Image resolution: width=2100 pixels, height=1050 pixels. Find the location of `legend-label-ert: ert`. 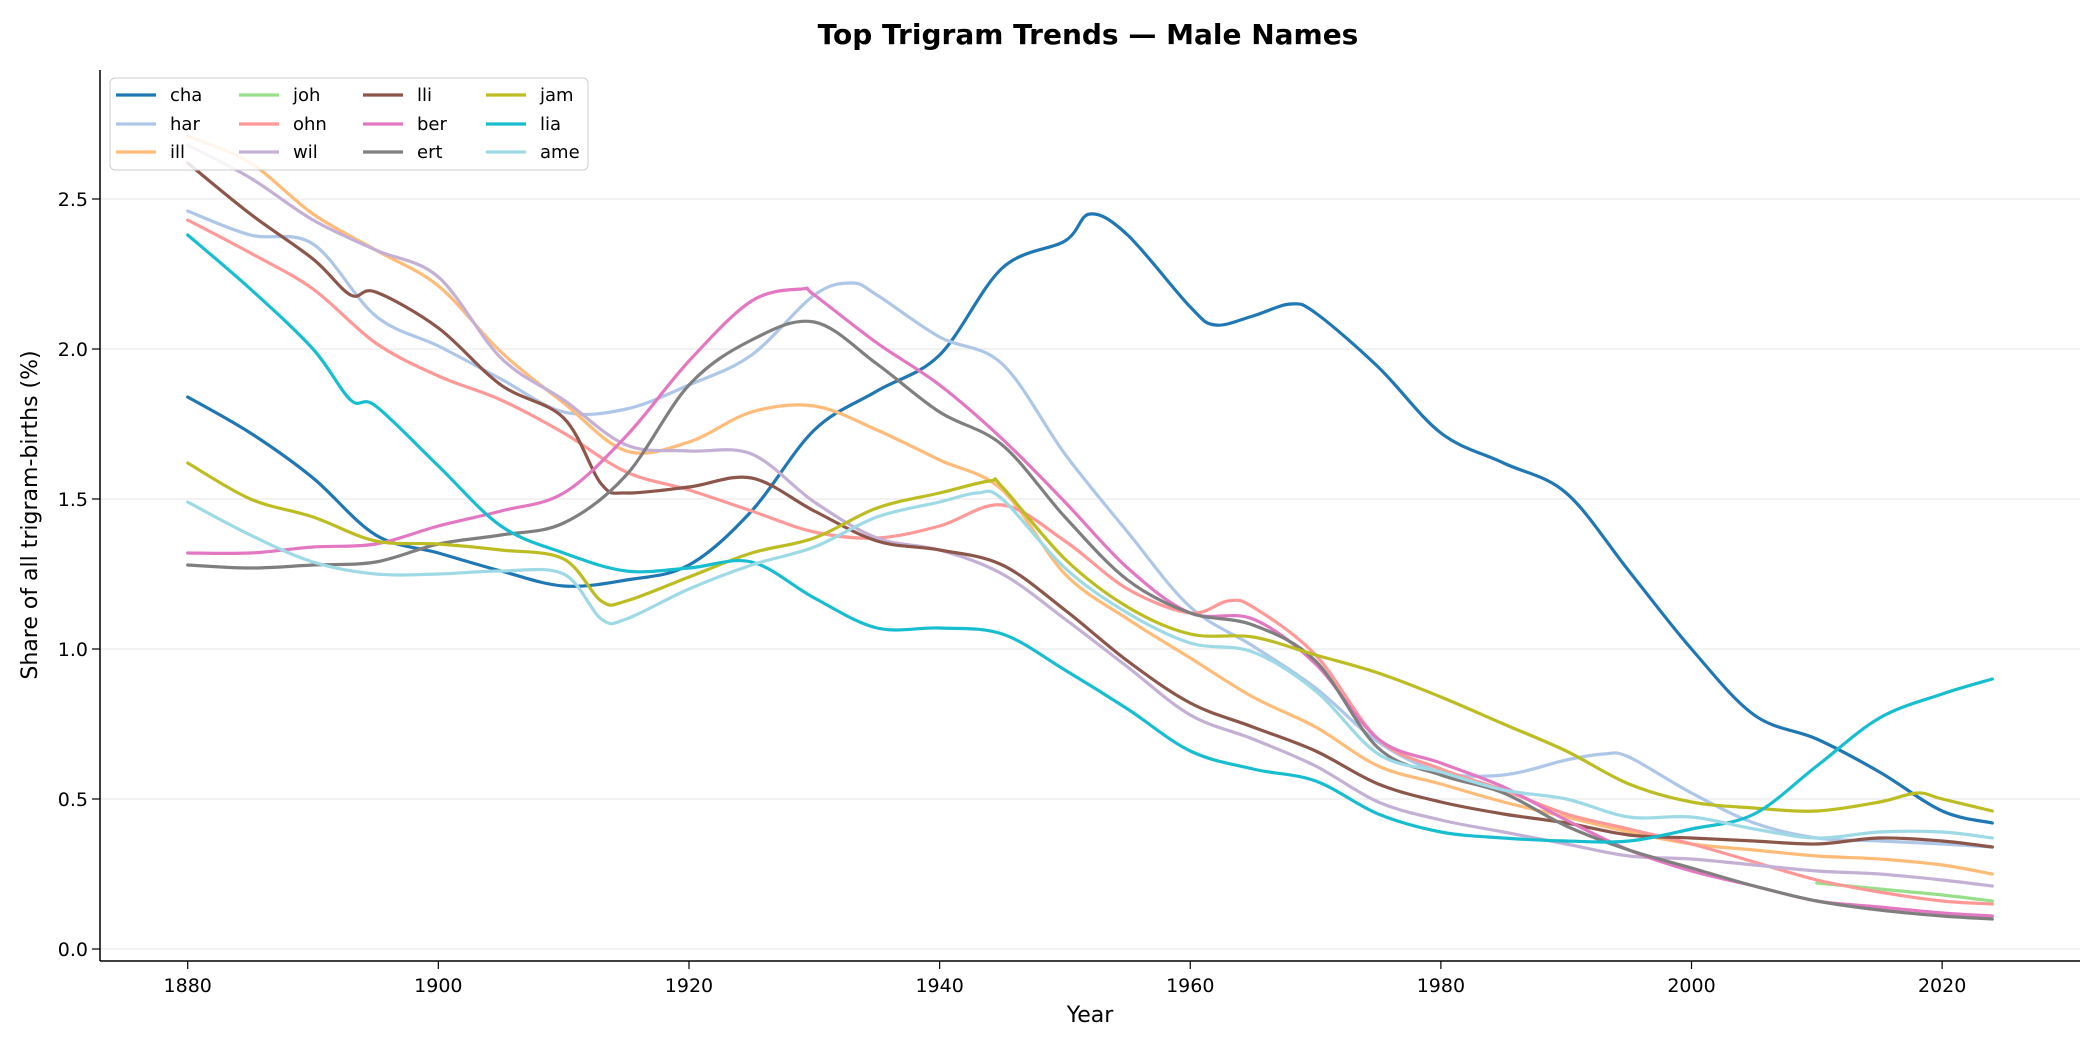

legend-label-ert: ert is located at coordinates (430, 152).